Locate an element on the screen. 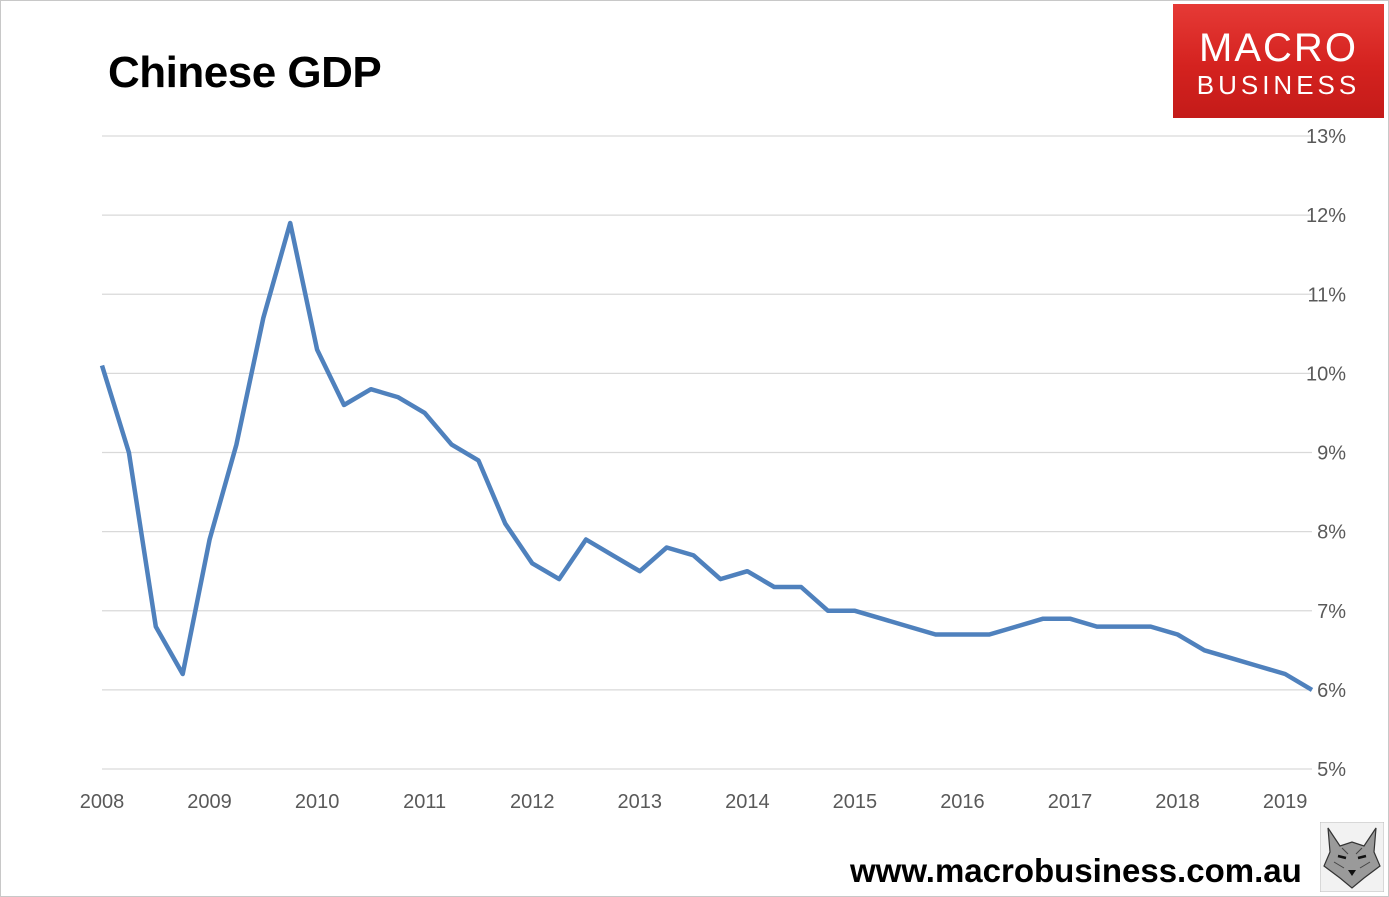 The width and height of the screenshot is (1389, 897). x-tick-label: 2017 is located at coordinates (1070, 802).